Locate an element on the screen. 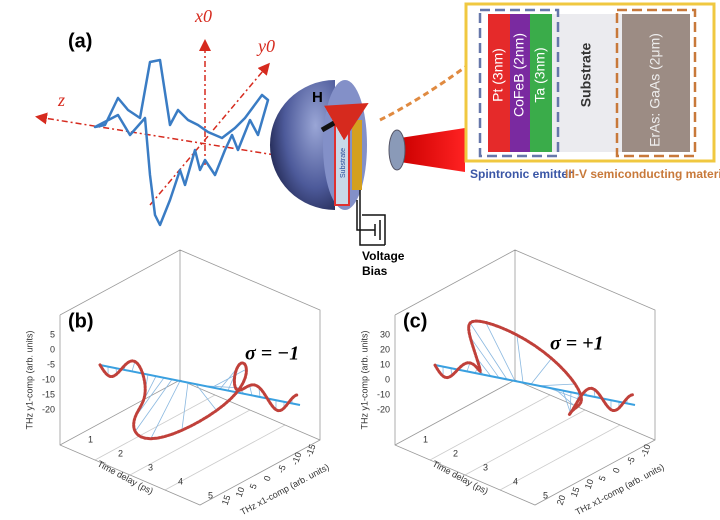 The width and height of the screenshot is (720, 520). panel-label: (b) is located at coordinates (81, 321).